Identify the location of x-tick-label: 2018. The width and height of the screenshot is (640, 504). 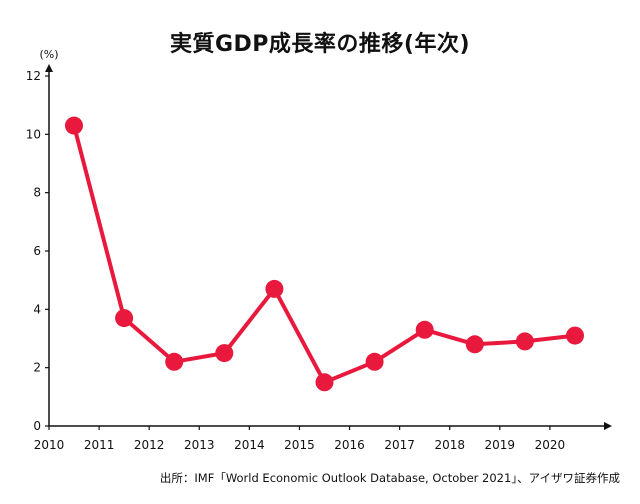
(449, 445).